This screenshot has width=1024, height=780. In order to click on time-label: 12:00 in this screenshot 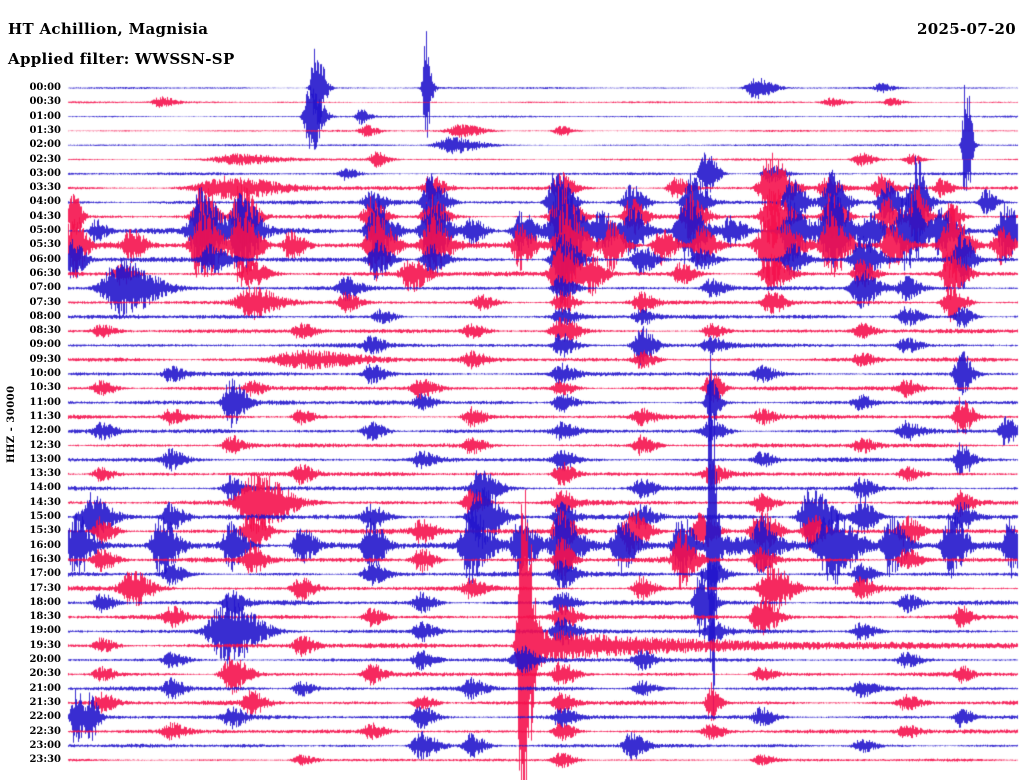, I will do `click(45, 431)`.